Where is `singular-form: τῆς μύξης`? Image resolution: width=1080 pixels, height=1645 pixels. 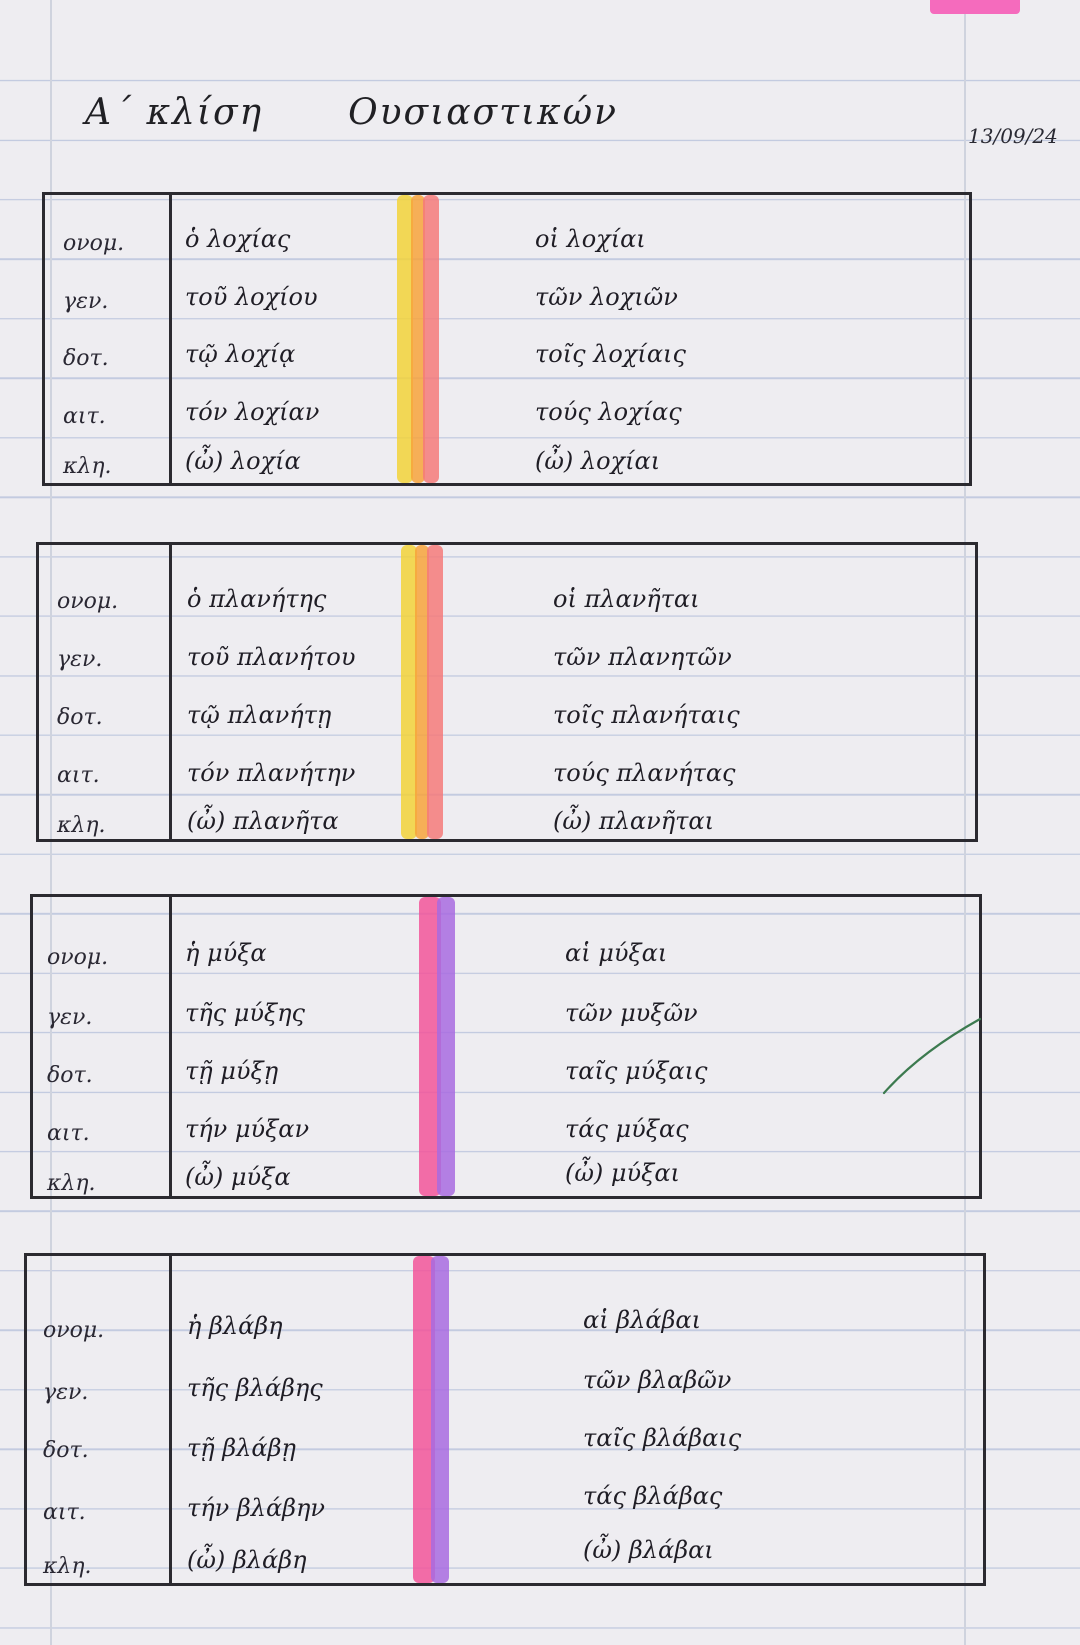
singular-form: τῆς μύξης is located at coordinates (245, 1013).